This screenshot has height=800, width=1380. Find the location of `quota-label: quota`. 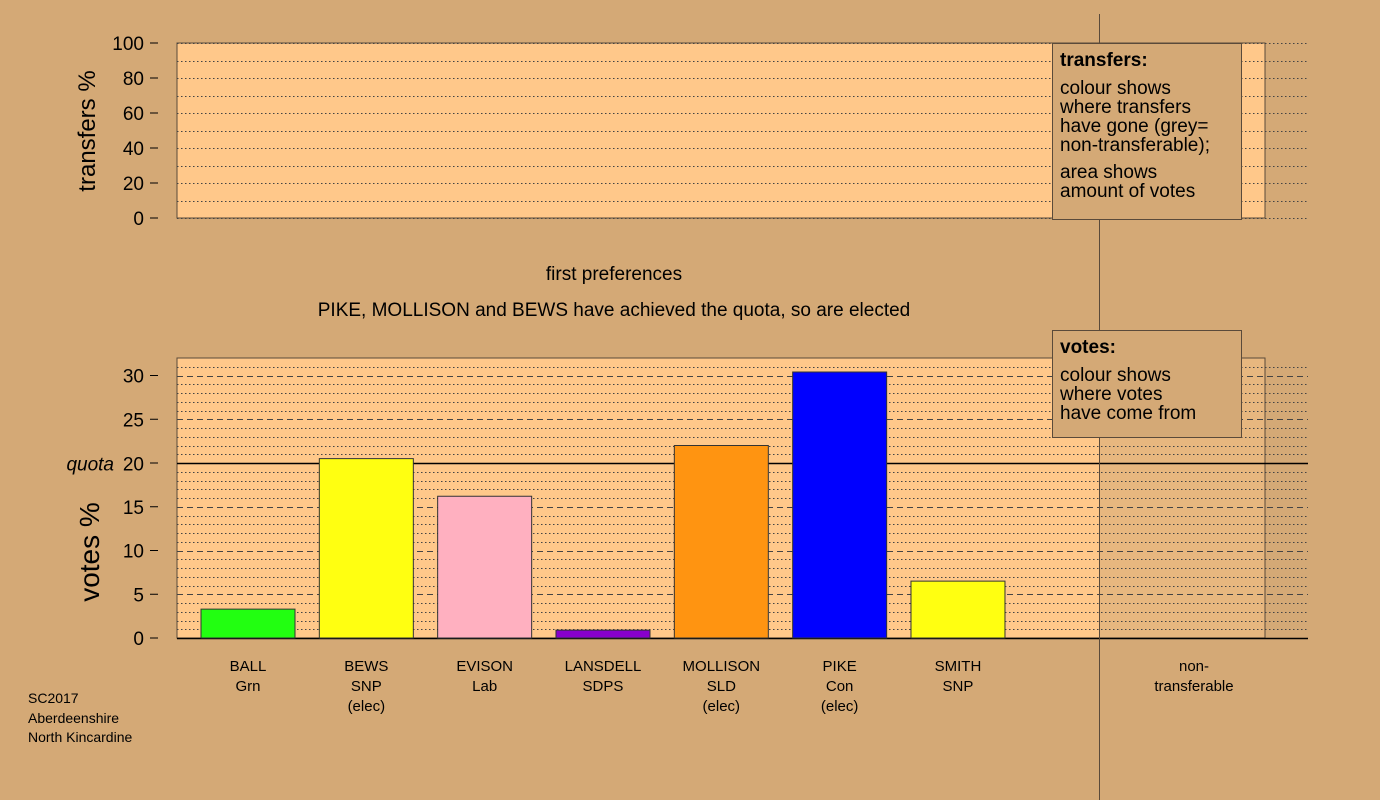

quota-label: quota is located at coordinates (90, 465).